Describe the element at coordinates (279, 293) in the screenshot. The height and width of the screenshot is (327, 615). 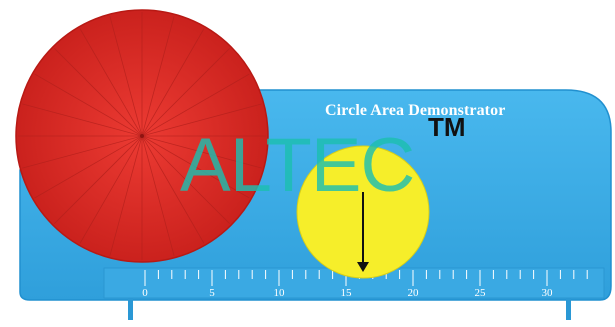
I see `ruler-label-10: 10` at that location.